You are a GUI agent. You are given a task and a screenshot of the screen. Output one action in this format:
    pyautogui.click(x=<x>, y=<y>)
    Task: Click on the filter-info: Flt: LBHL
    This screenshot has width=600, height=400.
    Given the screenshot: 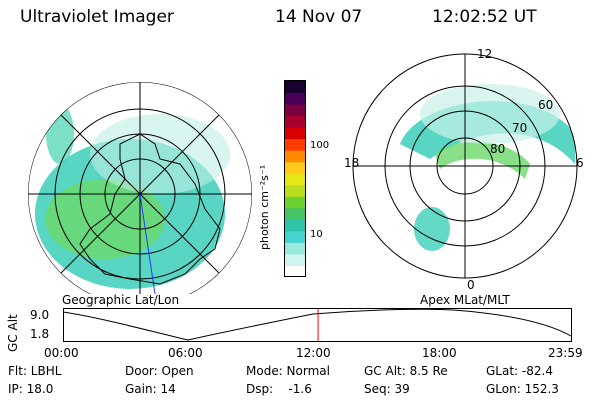 What is the action you would take?
    pyautogui.click(x=35, y=371)
    